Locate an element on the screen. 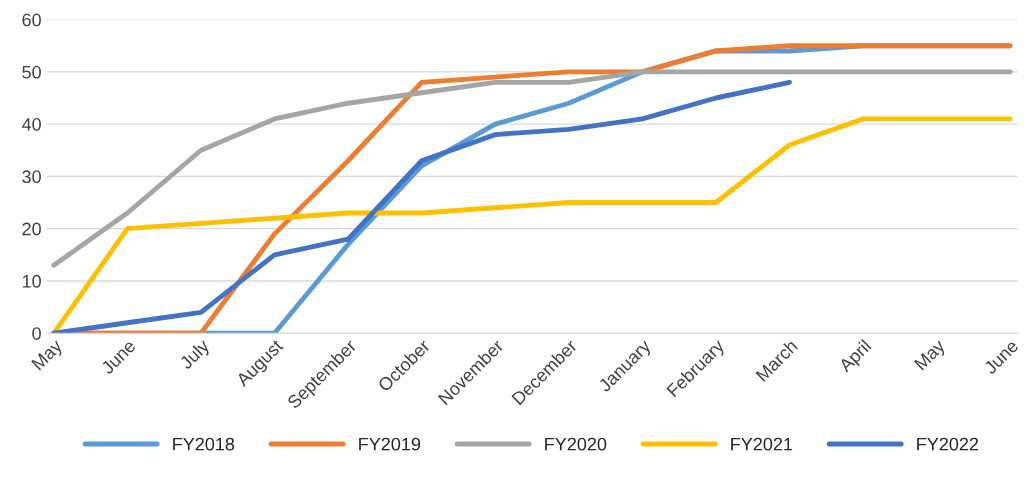 This screenshot has width=1033, height=490. legend-label: FY2019 is located at coordinates (390, 444).